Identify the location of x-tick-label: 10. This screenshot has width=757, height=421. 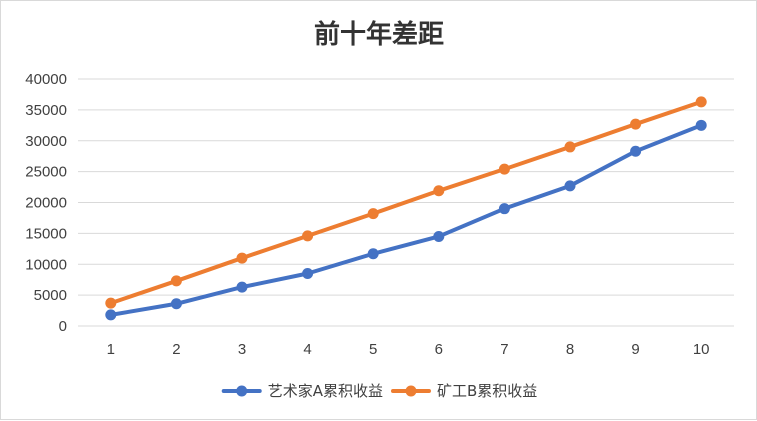
(701, 349).